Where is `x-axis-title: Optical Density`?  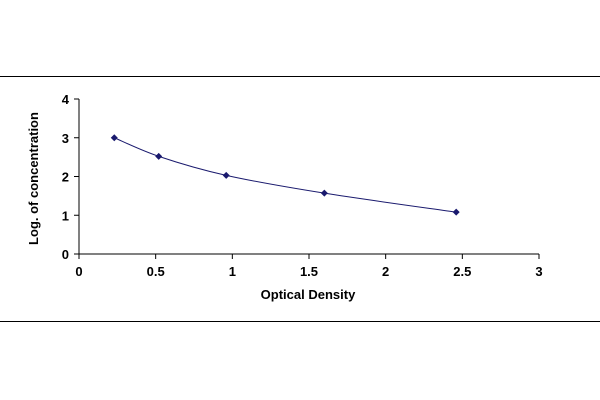
x-axis-title: Optical Density is located at coordinates (308, 294).